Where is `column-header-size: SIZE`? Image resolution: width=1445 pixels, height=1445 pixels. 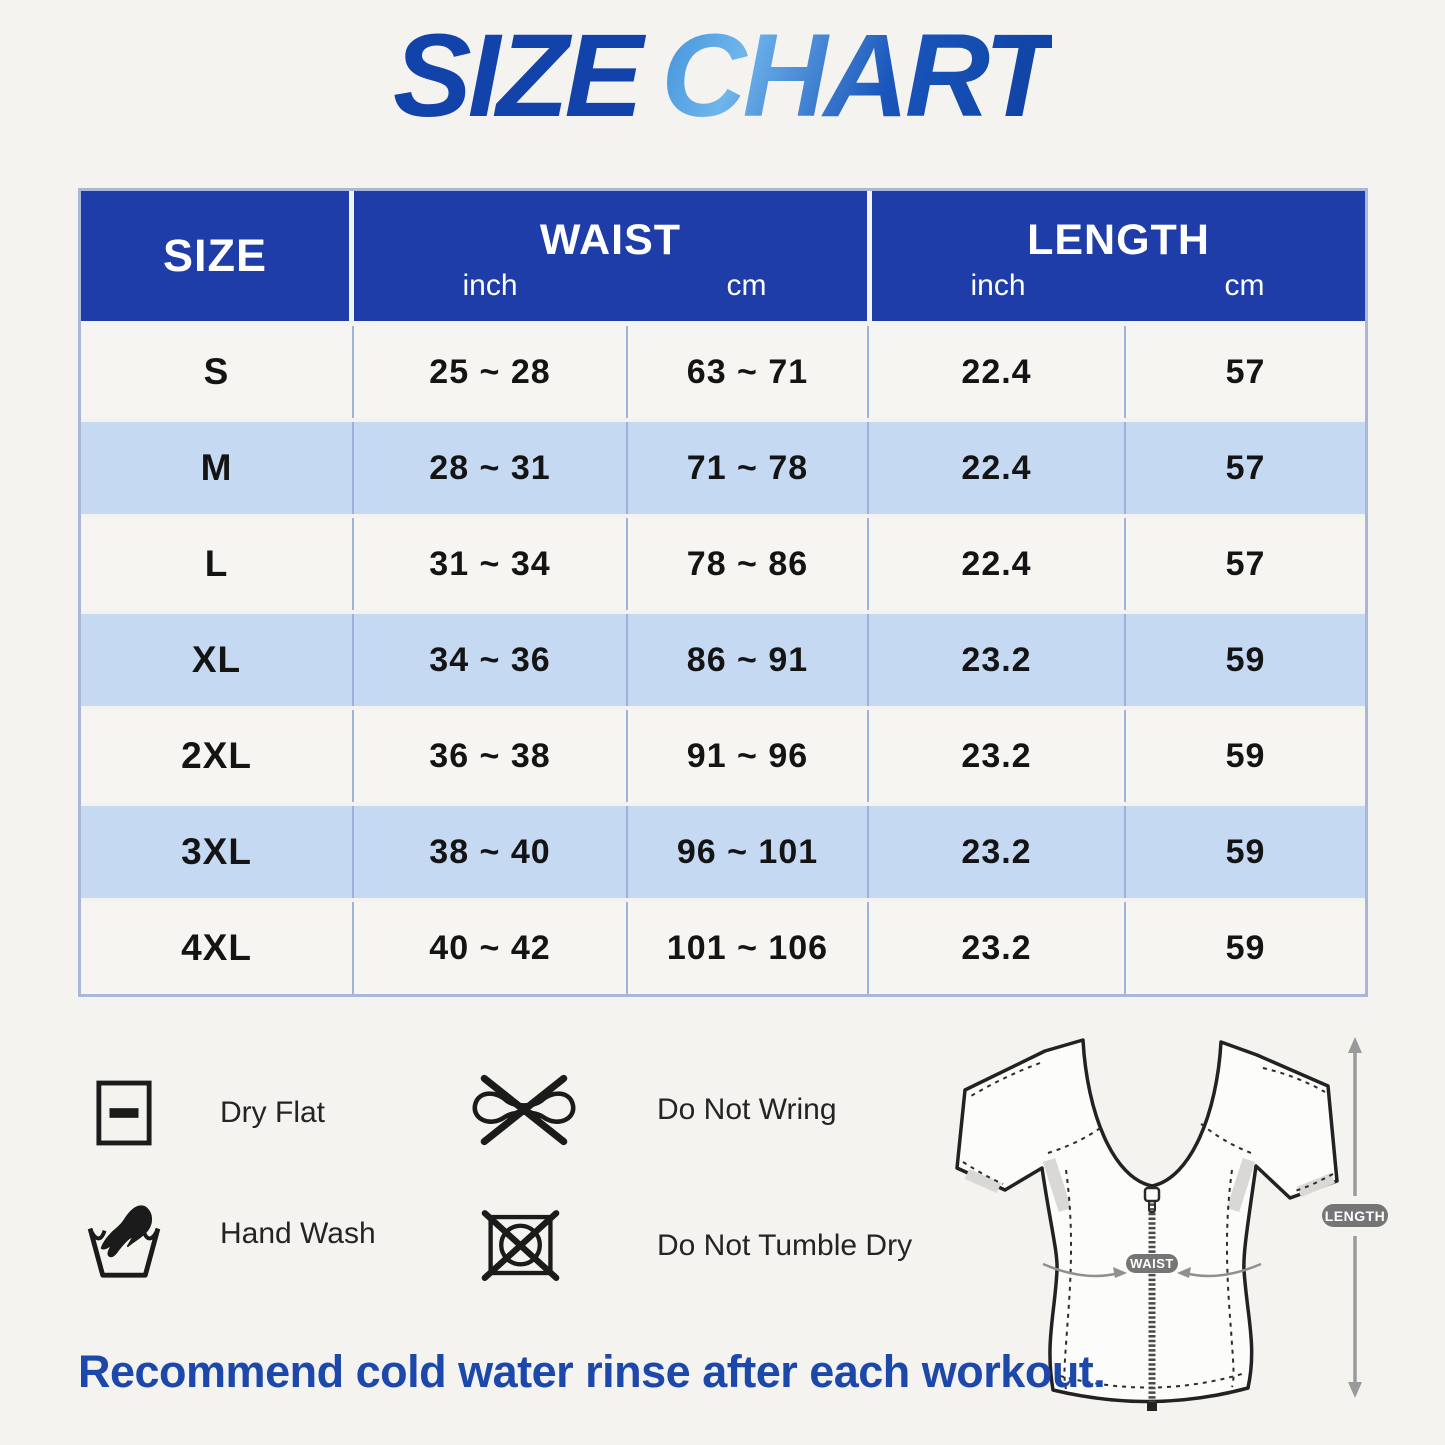 column-header-size: SIZE is located at coordinates (215, 256).